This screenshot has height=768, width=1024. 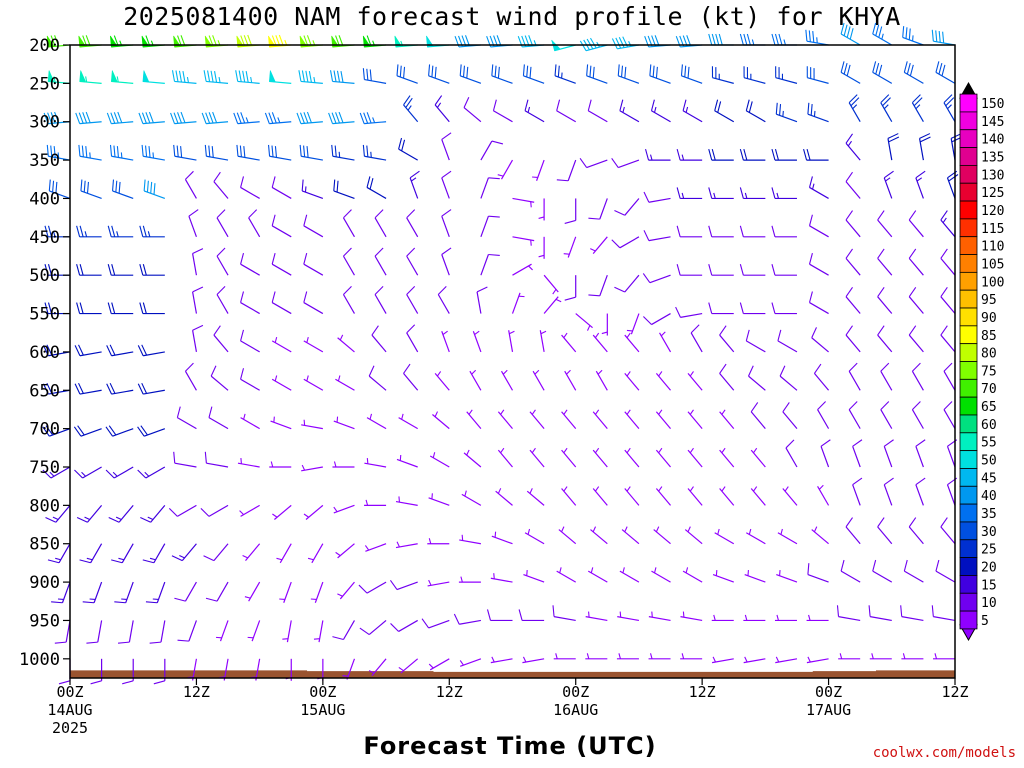 What do you see at coordinates (69, 692) in the screenshot?
I see `x-tick-label: 00Z` at bounding box center [69, 692].